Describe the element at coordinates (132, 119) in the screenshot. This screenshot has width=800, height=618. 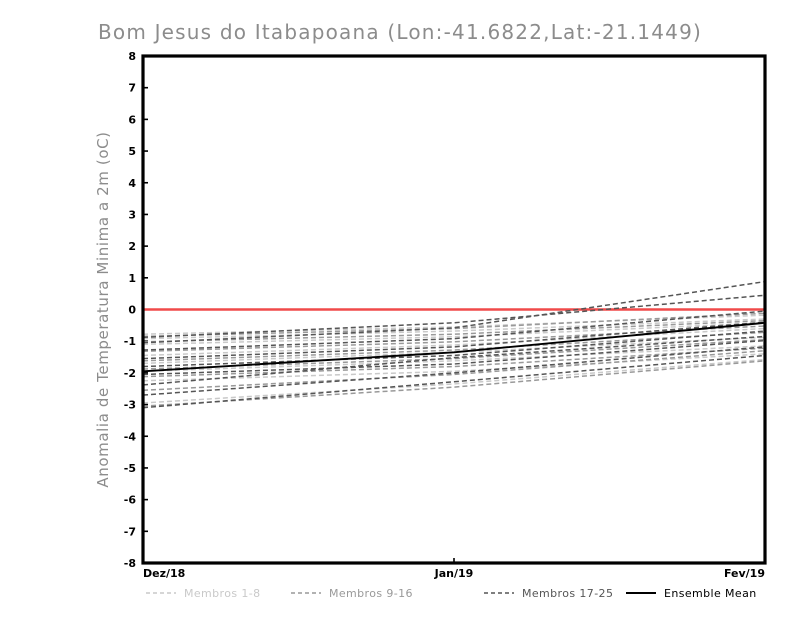
I see `y-tick-label: 6` at that location.